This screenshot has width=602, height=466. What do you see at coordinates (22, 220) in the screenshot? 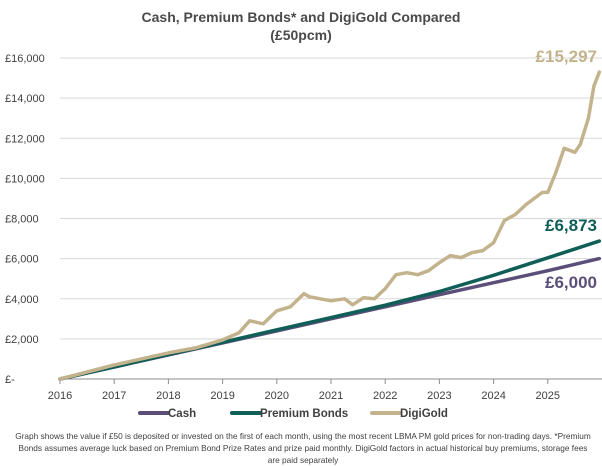
I see `y-tick-label: £8,000` at bounding box center [22, 220].